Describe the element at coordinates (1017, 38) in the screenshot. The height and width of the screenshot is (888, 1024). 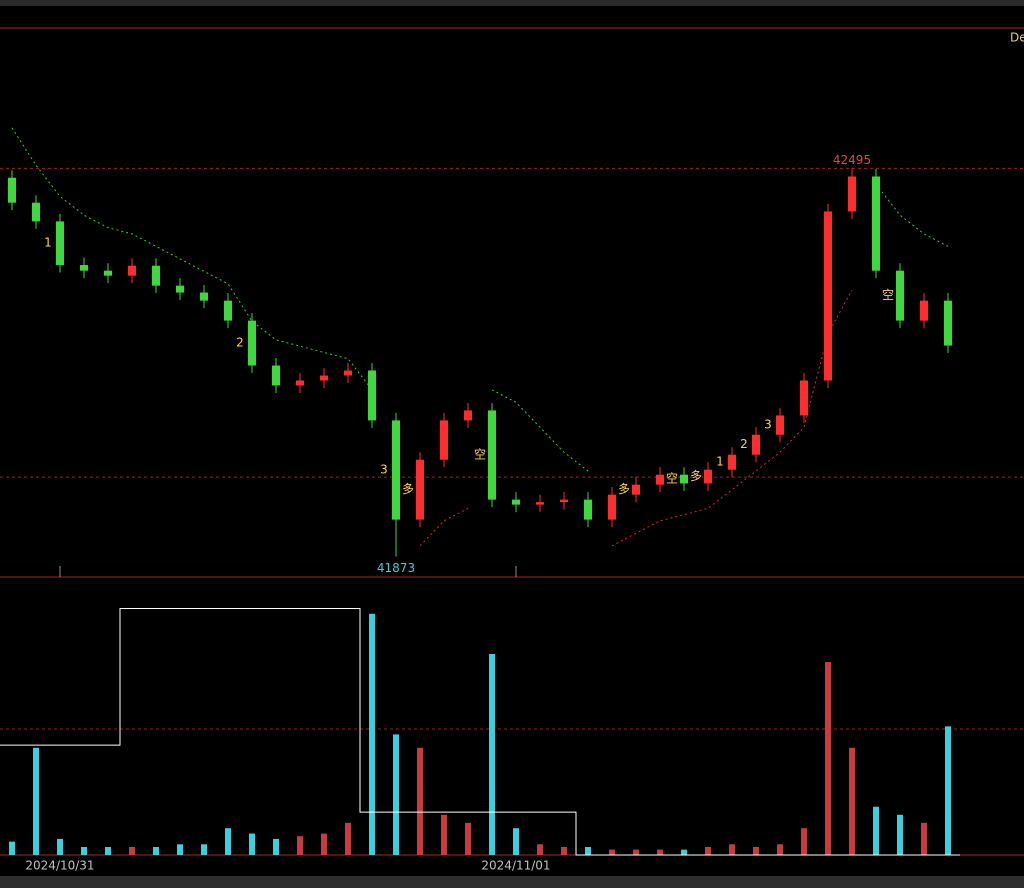
I see `corner-text: De` at that location.